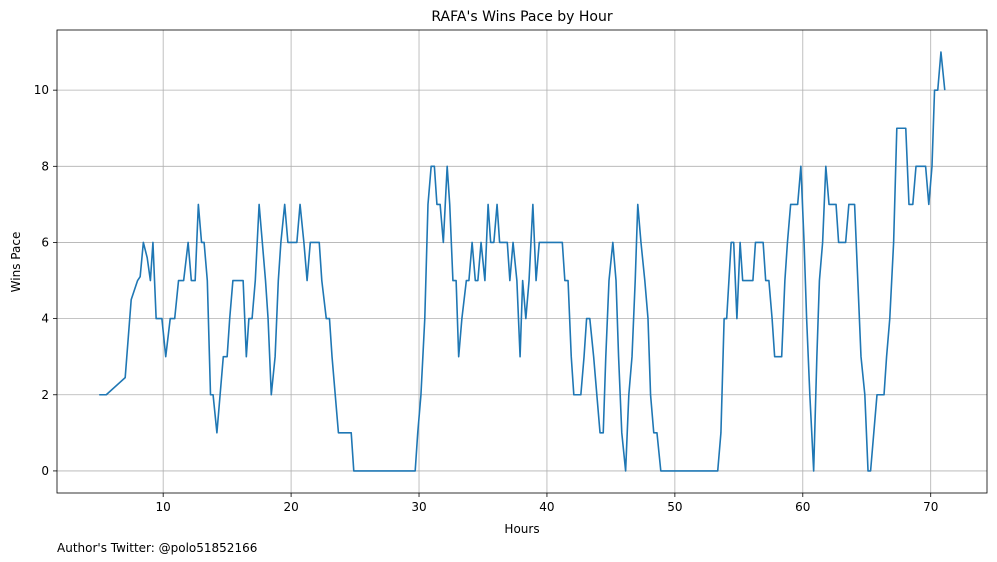 Image resolution: width=997 pixels, height=562 pixels. I want to click on x-axis-label: Hours, so click(521, 529).